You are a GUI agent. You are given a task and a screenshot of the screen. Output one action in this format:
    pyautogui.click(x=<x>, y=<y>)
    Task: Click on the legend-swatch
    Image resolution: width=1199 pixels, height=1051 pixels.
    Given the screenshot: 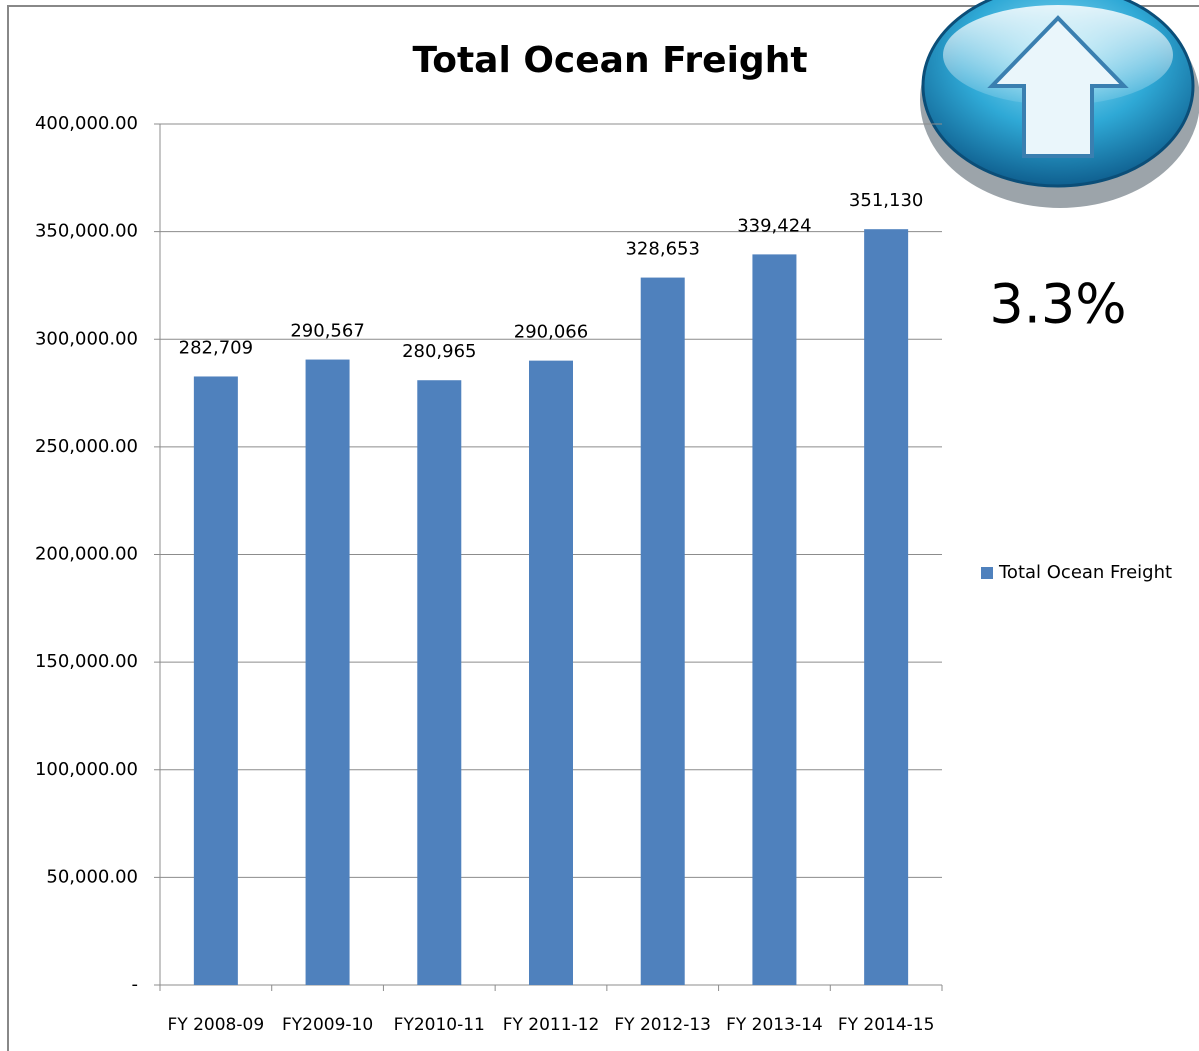 What is the action you would take?
    pyautogui.click(x=987, y=573)
    